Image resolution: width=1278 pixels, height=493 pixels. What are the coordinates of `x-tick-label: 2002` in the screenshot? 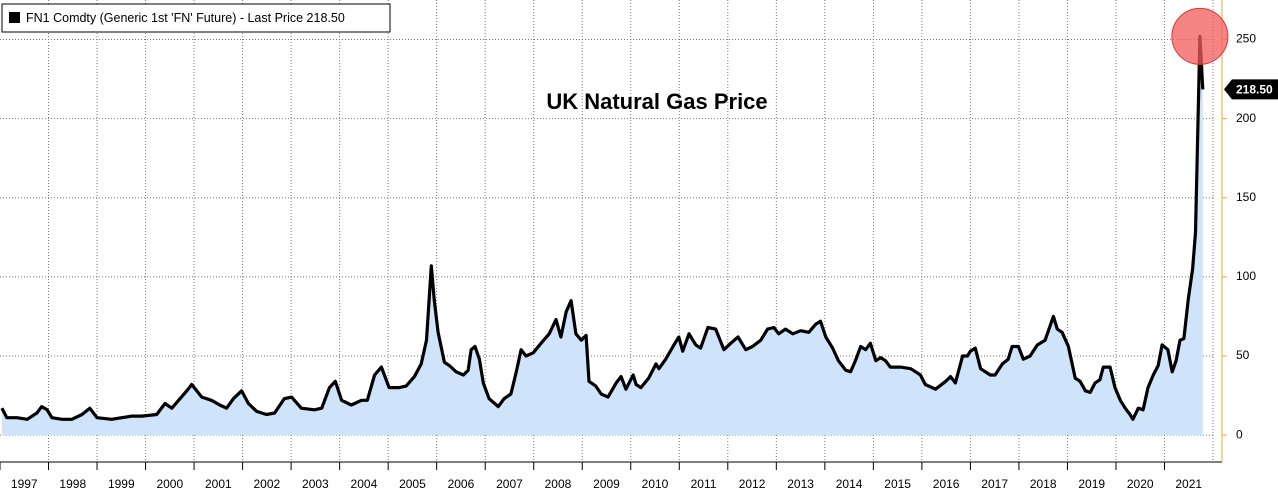 It's located at (267, 484).